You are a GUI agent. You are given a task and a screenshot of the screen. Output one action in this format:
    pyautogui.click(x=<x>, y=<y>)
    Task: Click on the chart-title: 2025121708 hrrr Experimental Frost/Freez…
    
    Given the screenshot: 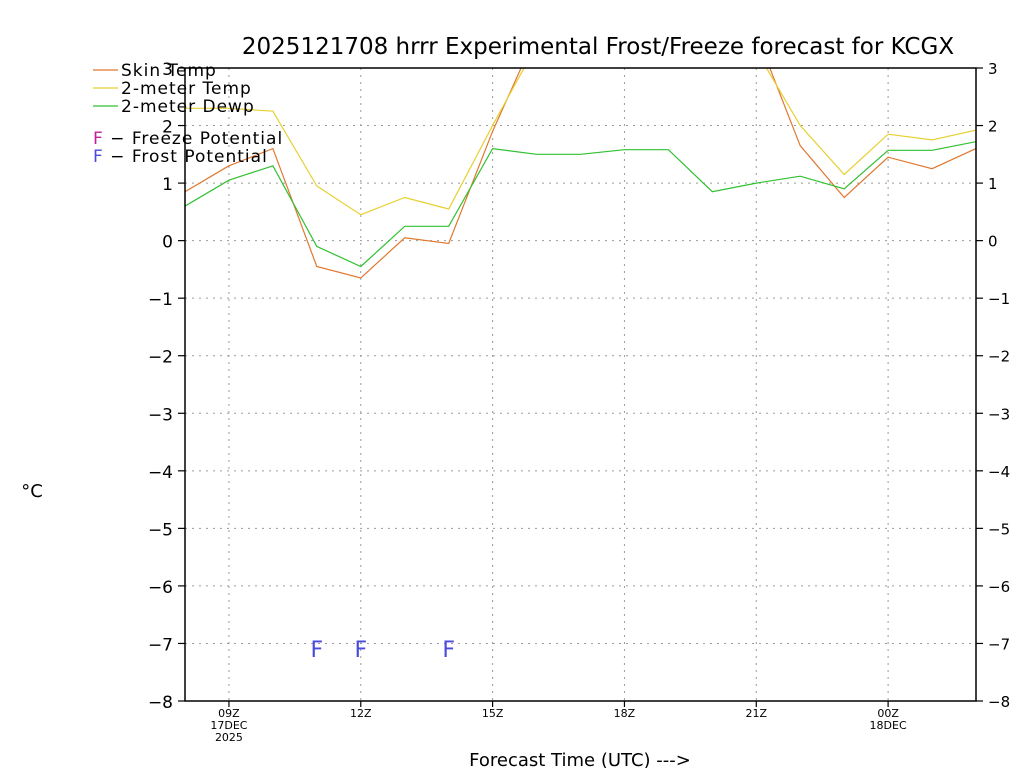 What is the action you would take?
    pyautogui.click(x=598, y=47)
    